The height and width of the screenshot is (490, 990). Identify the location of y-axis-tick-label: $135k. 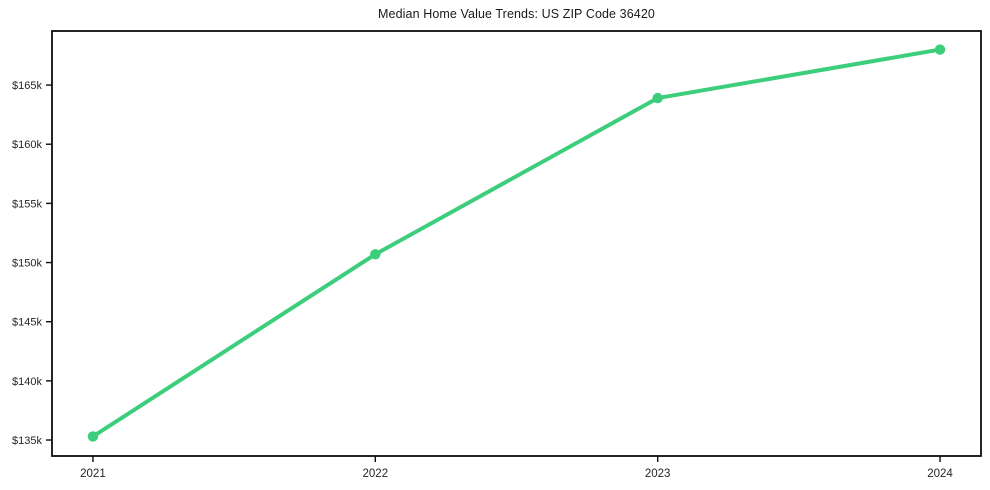
(27, 441).